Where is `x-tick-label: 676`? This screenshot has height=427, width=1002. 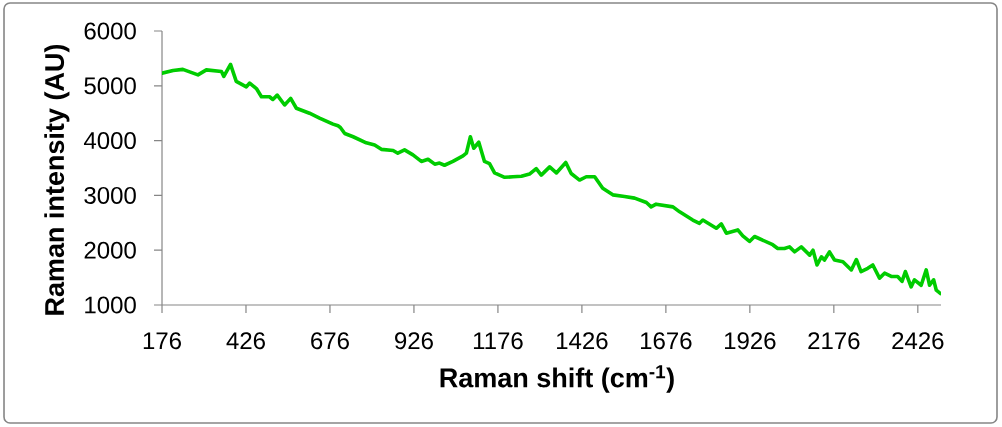
x-tick-label: 676 is located at coordinates (330, 341).